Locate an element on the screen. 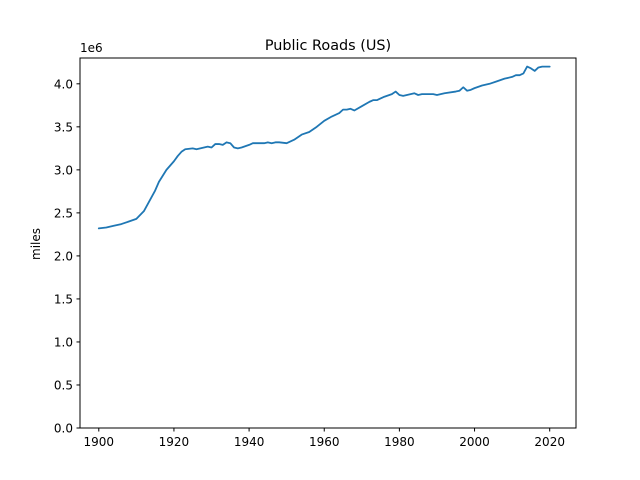 This screenshot has width=640, height=480. y-tick-label: 3.0 is located at coordinates (63, 170).